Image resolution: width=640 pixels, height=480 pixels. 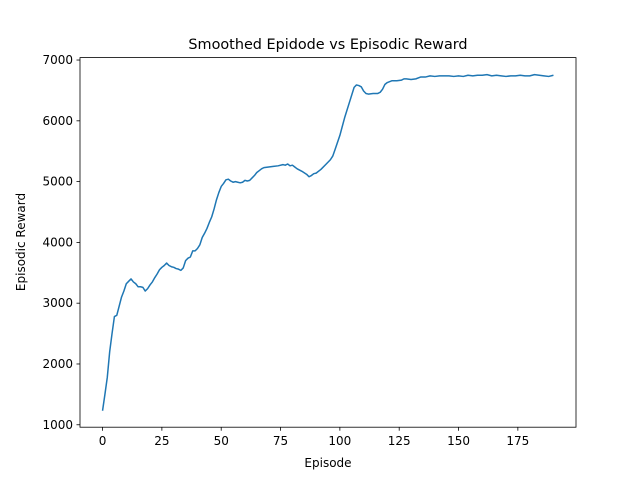 What do you see at coordinates (57, 182) in the screenshot?
I see `y-tick-label: 5000` at bounding box center [57, 182].